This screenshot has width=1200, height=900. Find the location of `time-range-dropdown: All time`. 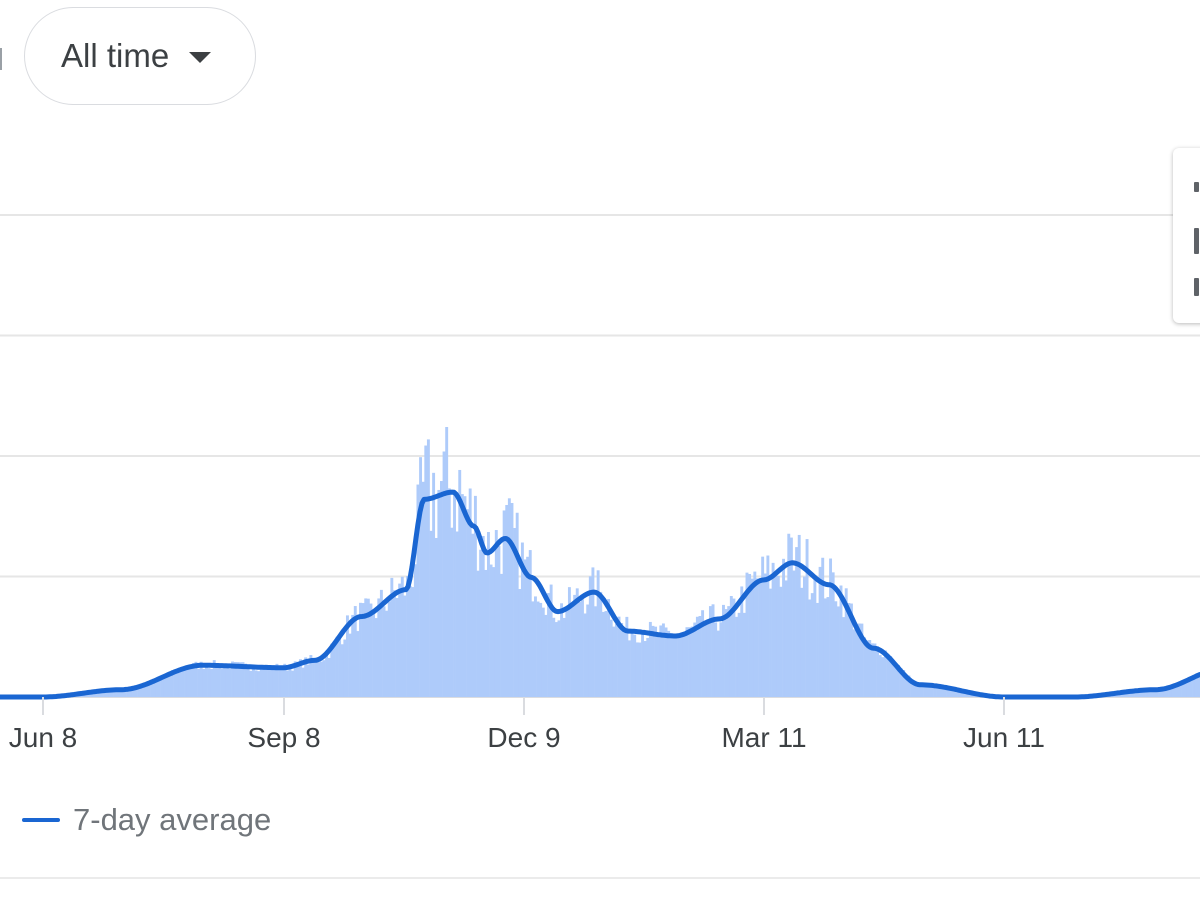

time-range-dropdown: All time is located at coordinates (140, 56).